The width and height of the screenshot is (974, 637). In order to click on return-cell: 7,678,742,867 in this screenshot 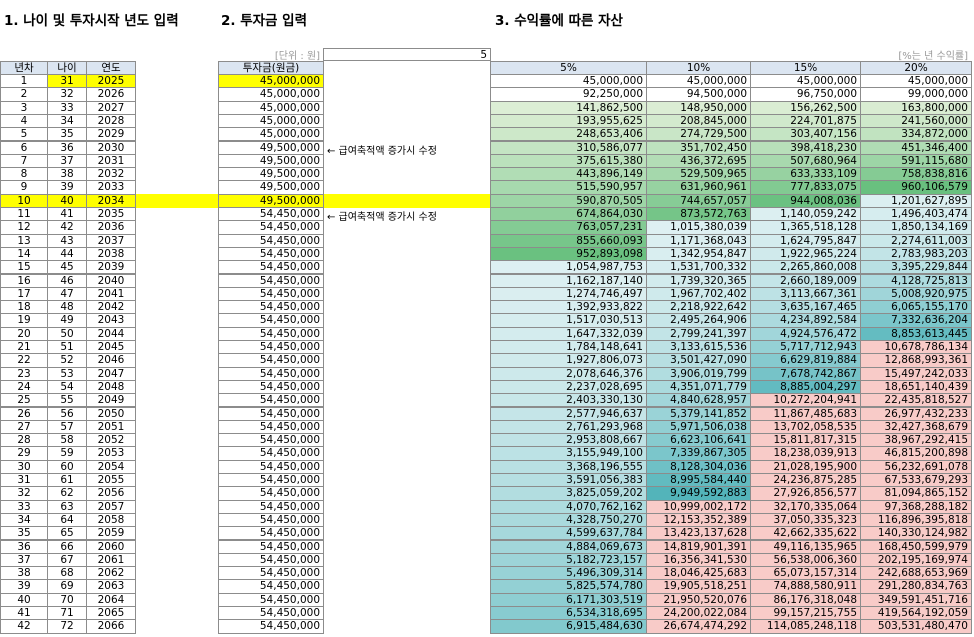, I will do `click(805, 373)`.